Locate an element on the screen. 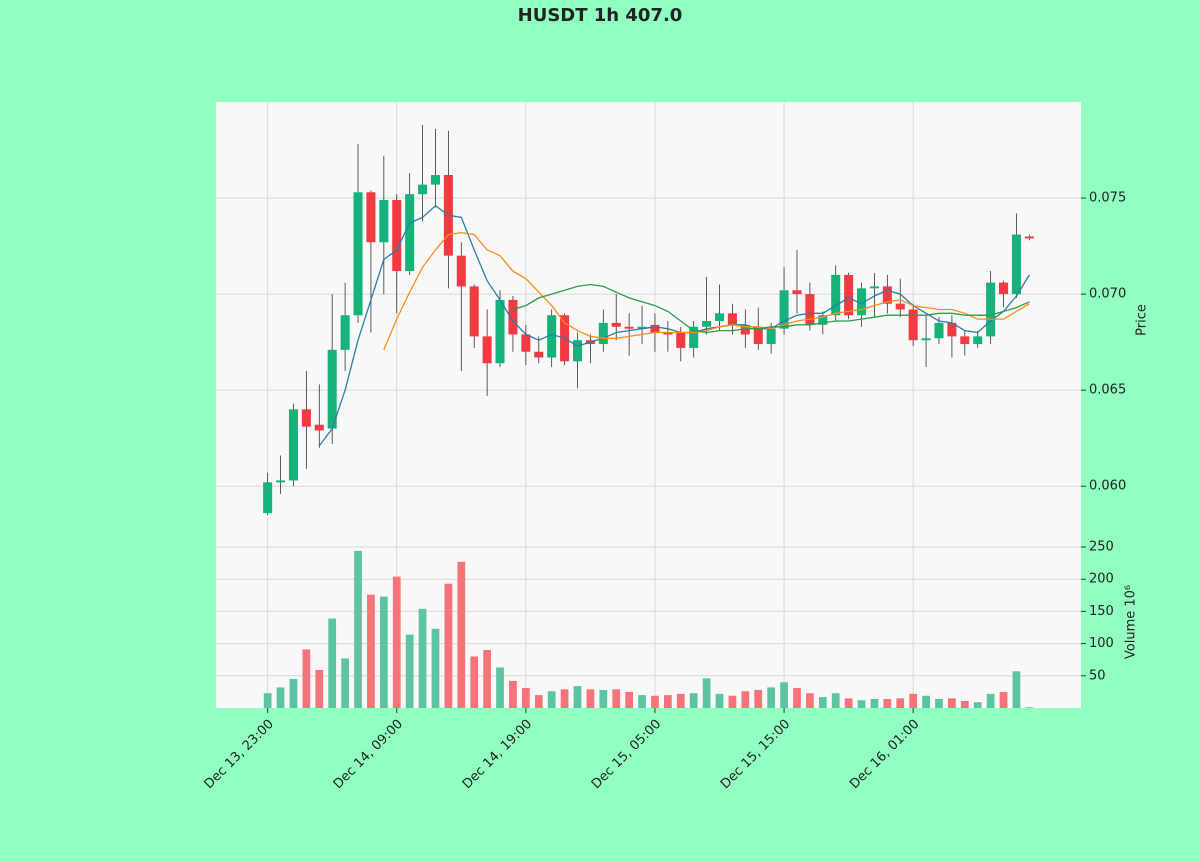  chart-title: HUSDT 1h 407.0 is located at coordinates (600, 15).